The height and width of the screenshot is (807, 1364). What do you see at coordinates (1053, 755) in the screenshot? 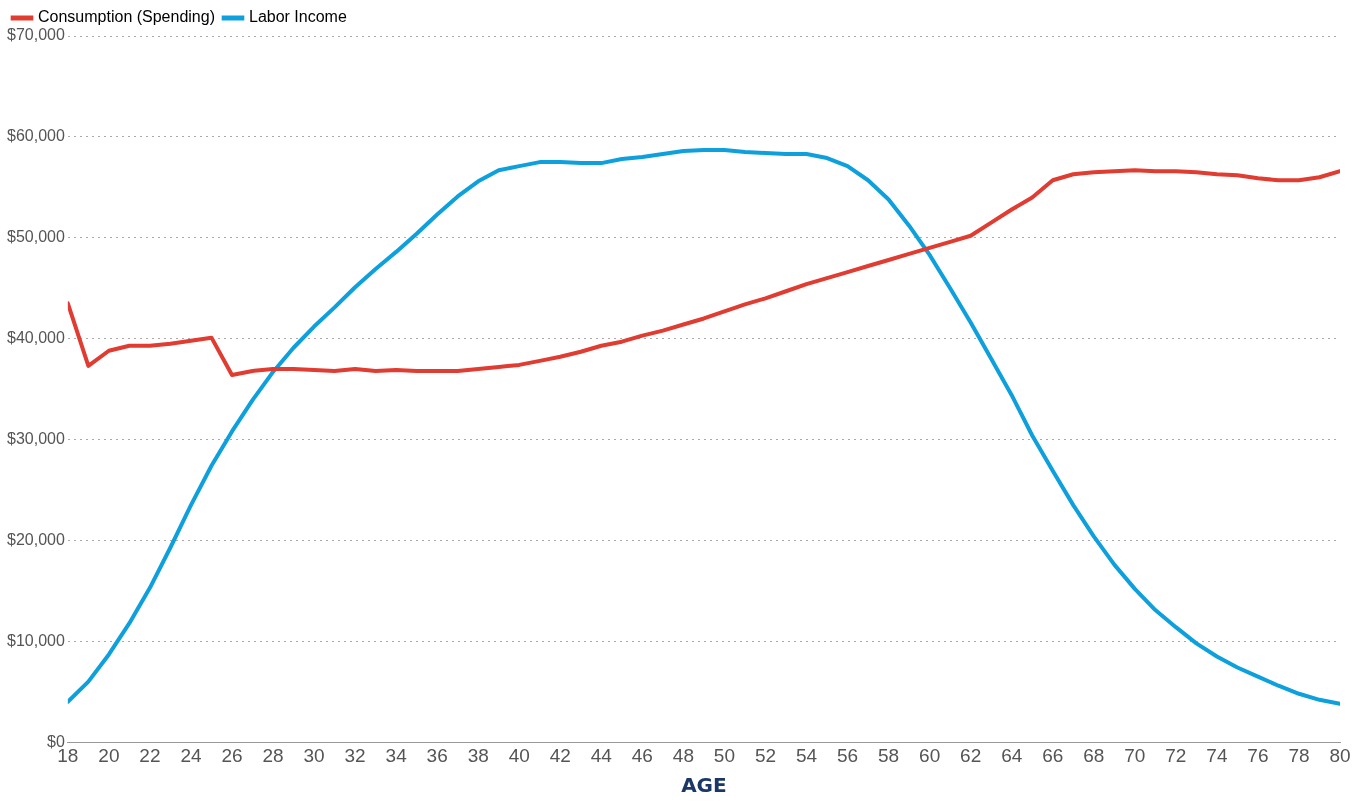
I see `x-tick-label: 66` at bounding box center [1053, 755].